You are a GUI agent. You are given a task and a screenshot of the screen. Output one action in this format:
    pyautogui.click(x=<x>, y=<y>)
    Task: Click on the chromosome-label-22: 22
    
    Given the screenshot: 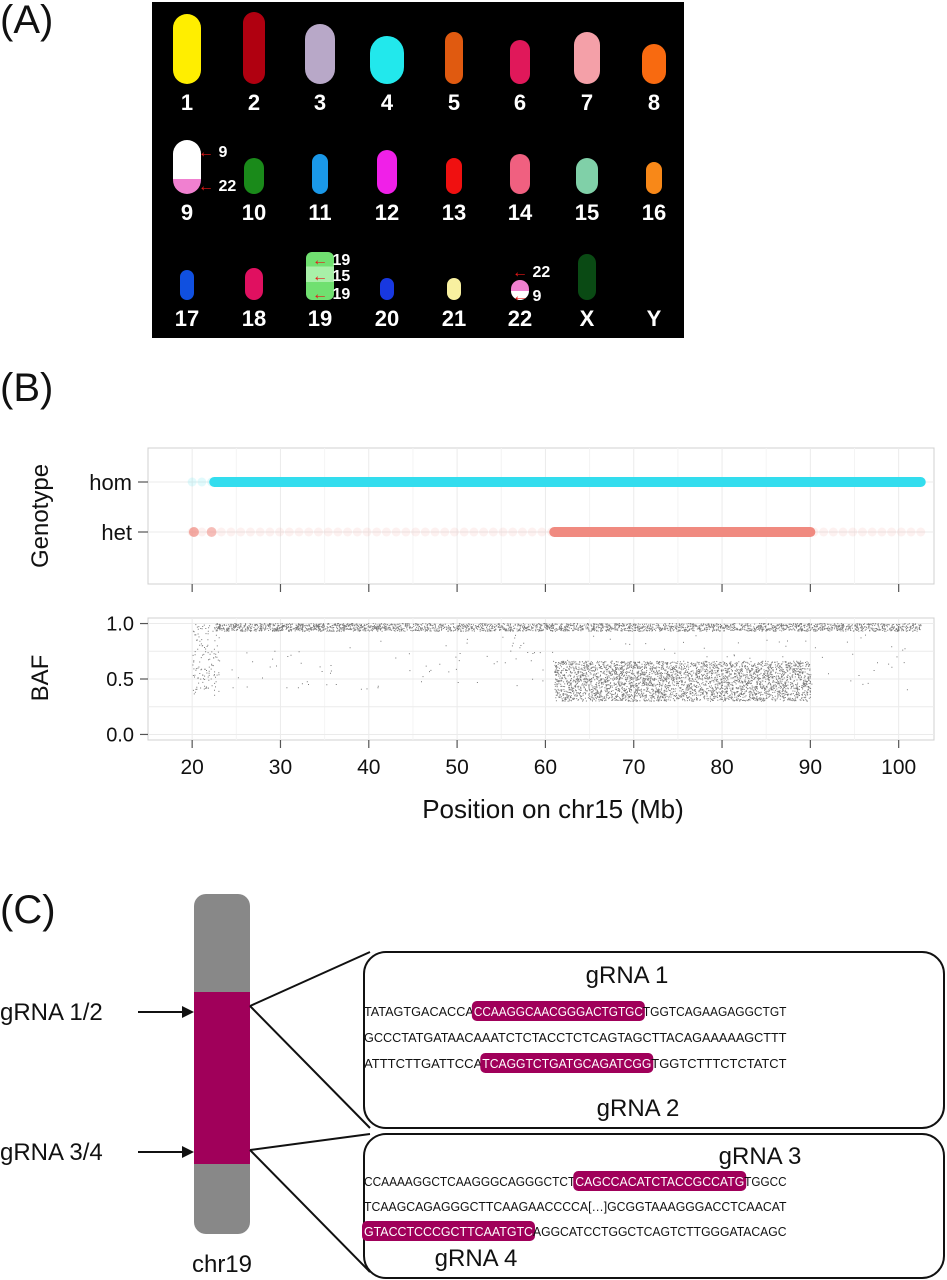 What is the action you would take?
    pyautogui.click(x=520, y=318)
    